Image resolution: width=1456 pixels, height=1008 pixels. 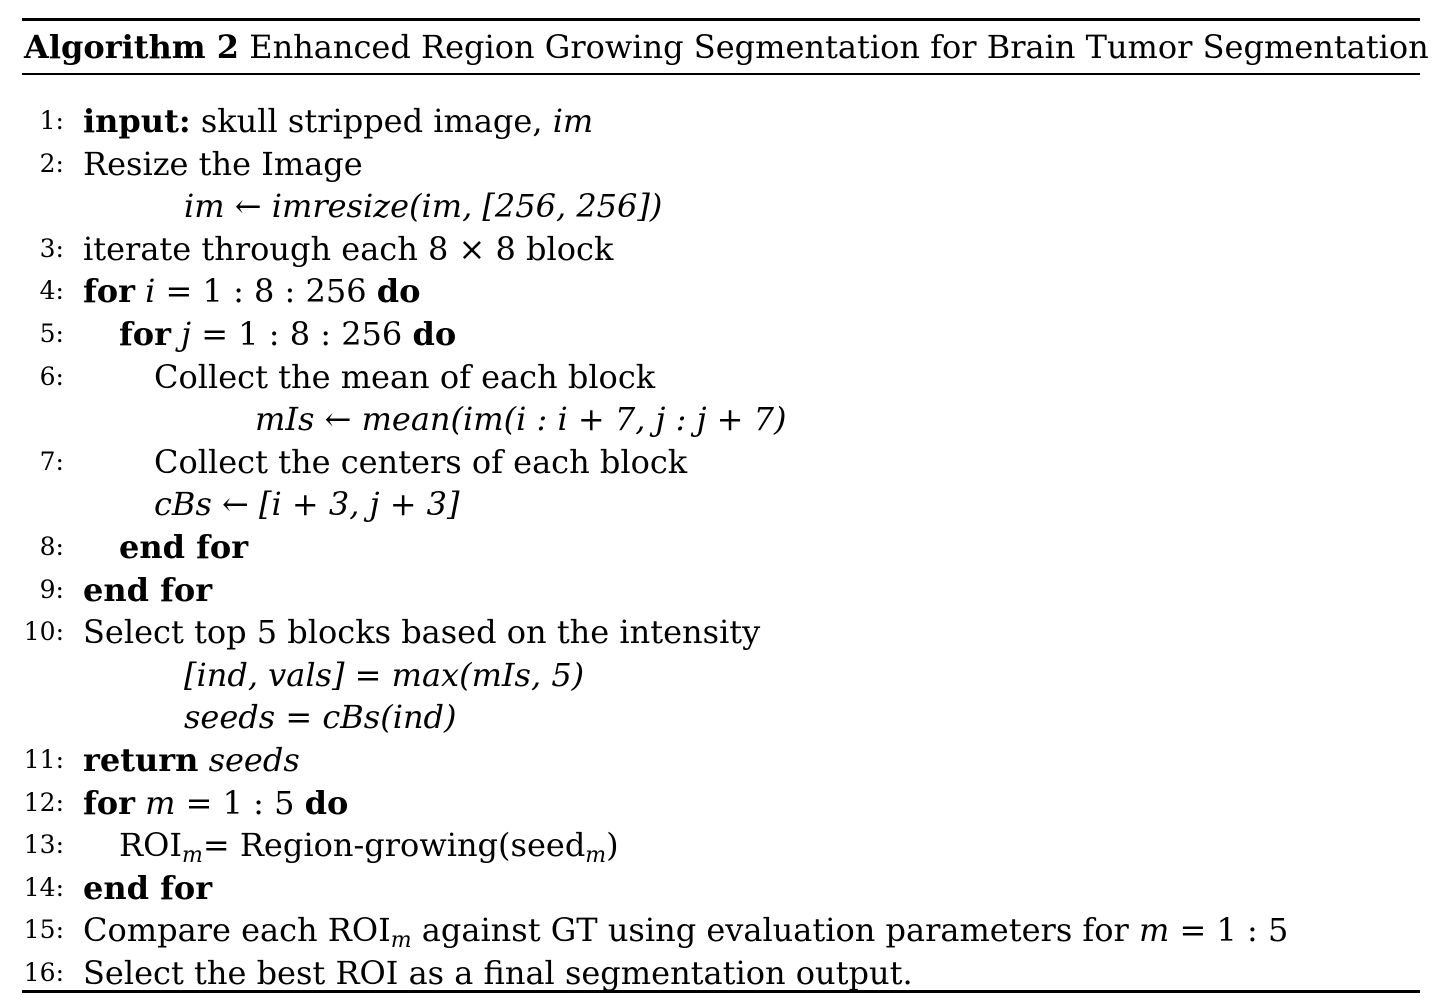 I want to click on line-number: 14:, so click(x=43, y=887).